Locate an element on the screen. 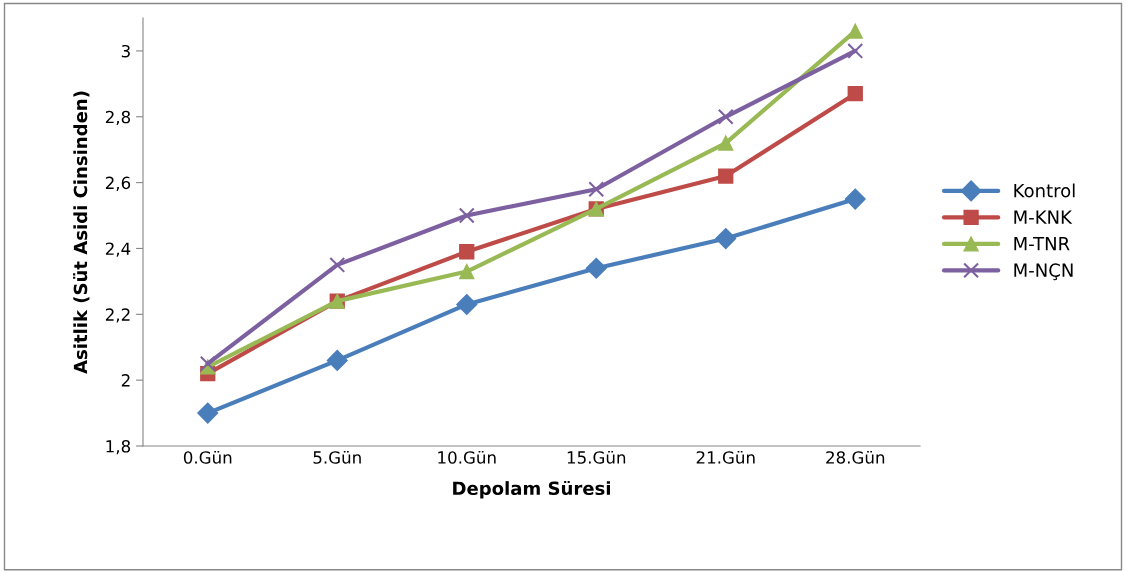 The image size is (1126, 572). y-tick-label: 2,6 is located at coordinates (118, 183).